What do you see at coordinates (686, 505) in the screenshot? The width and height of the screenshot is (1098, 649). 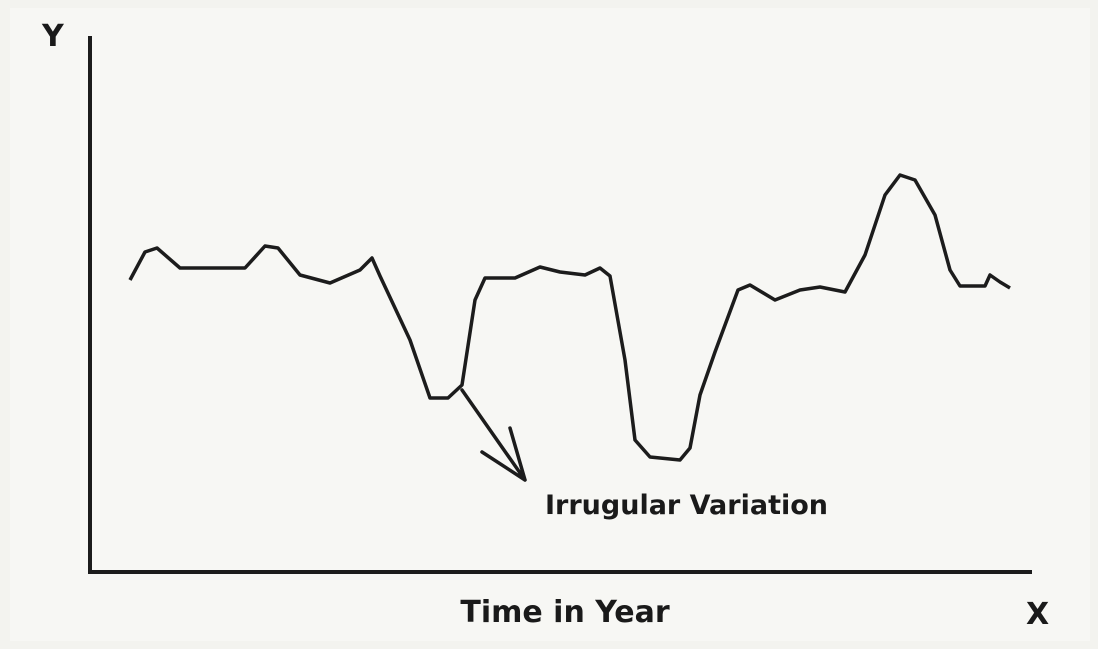 I see `annotation: Irrugular Variation` at bounding box center [686, 505].